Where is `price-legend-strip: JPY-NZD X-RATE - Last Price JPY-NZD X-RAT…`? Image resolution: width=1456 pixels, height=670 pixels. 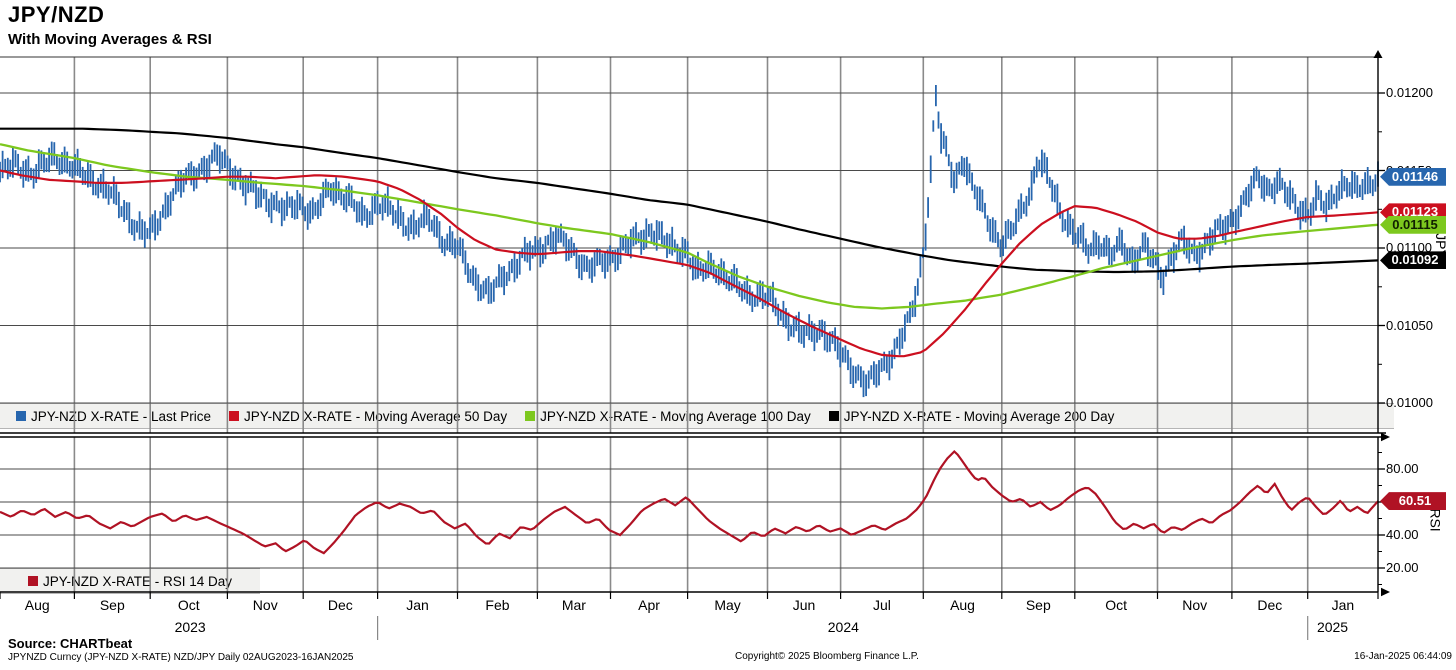 price-legend-strip: JPY-NZD X-RATE - Last Price JPY-NZD X-RAT… is located at coordinates (697, 416).